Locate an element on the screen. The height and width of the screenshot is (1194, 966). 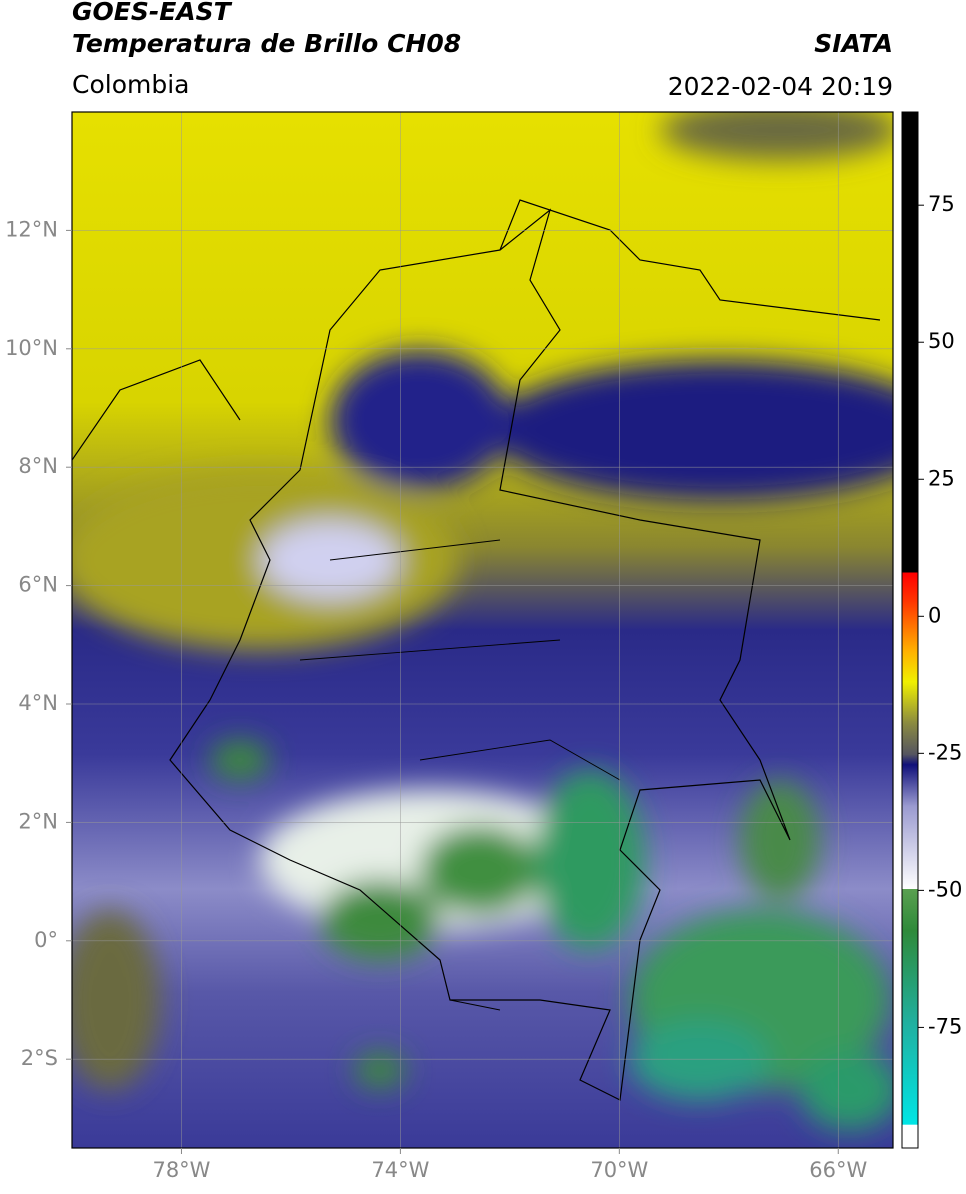
region: Colombia is located at coordinates (130, 84).